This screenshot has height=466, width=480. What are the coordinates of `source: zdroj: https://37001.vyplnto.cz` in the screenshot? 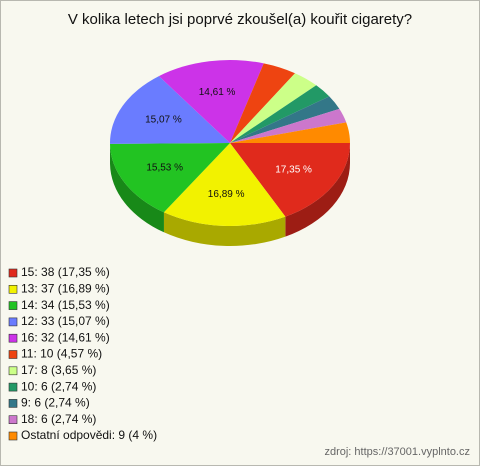 It's located at (397, 452).